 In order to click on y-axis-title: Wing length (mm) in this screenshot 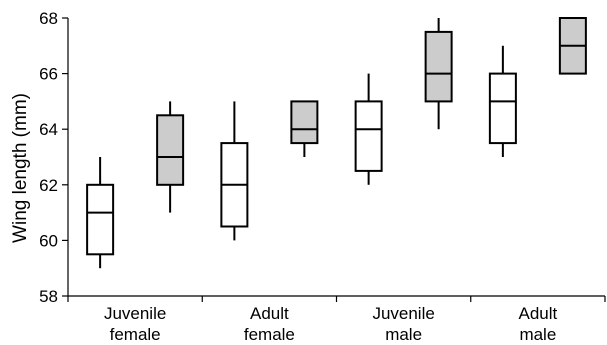, I will do `click(20, 168)`.